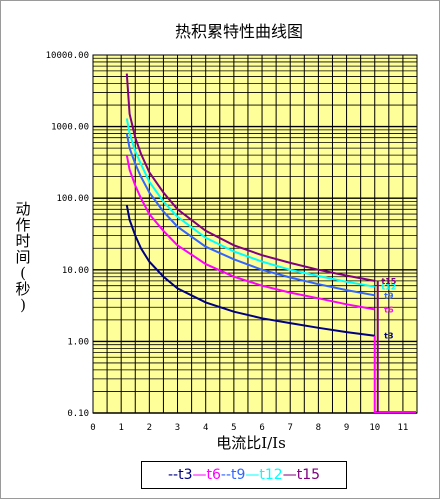 Image resolution: width=440 pixels, height=500 pixels. What do you see at coordinates (149, 428) in the screenshot?
I see `x-tick-label: 2` at bounding box center [149, 428].